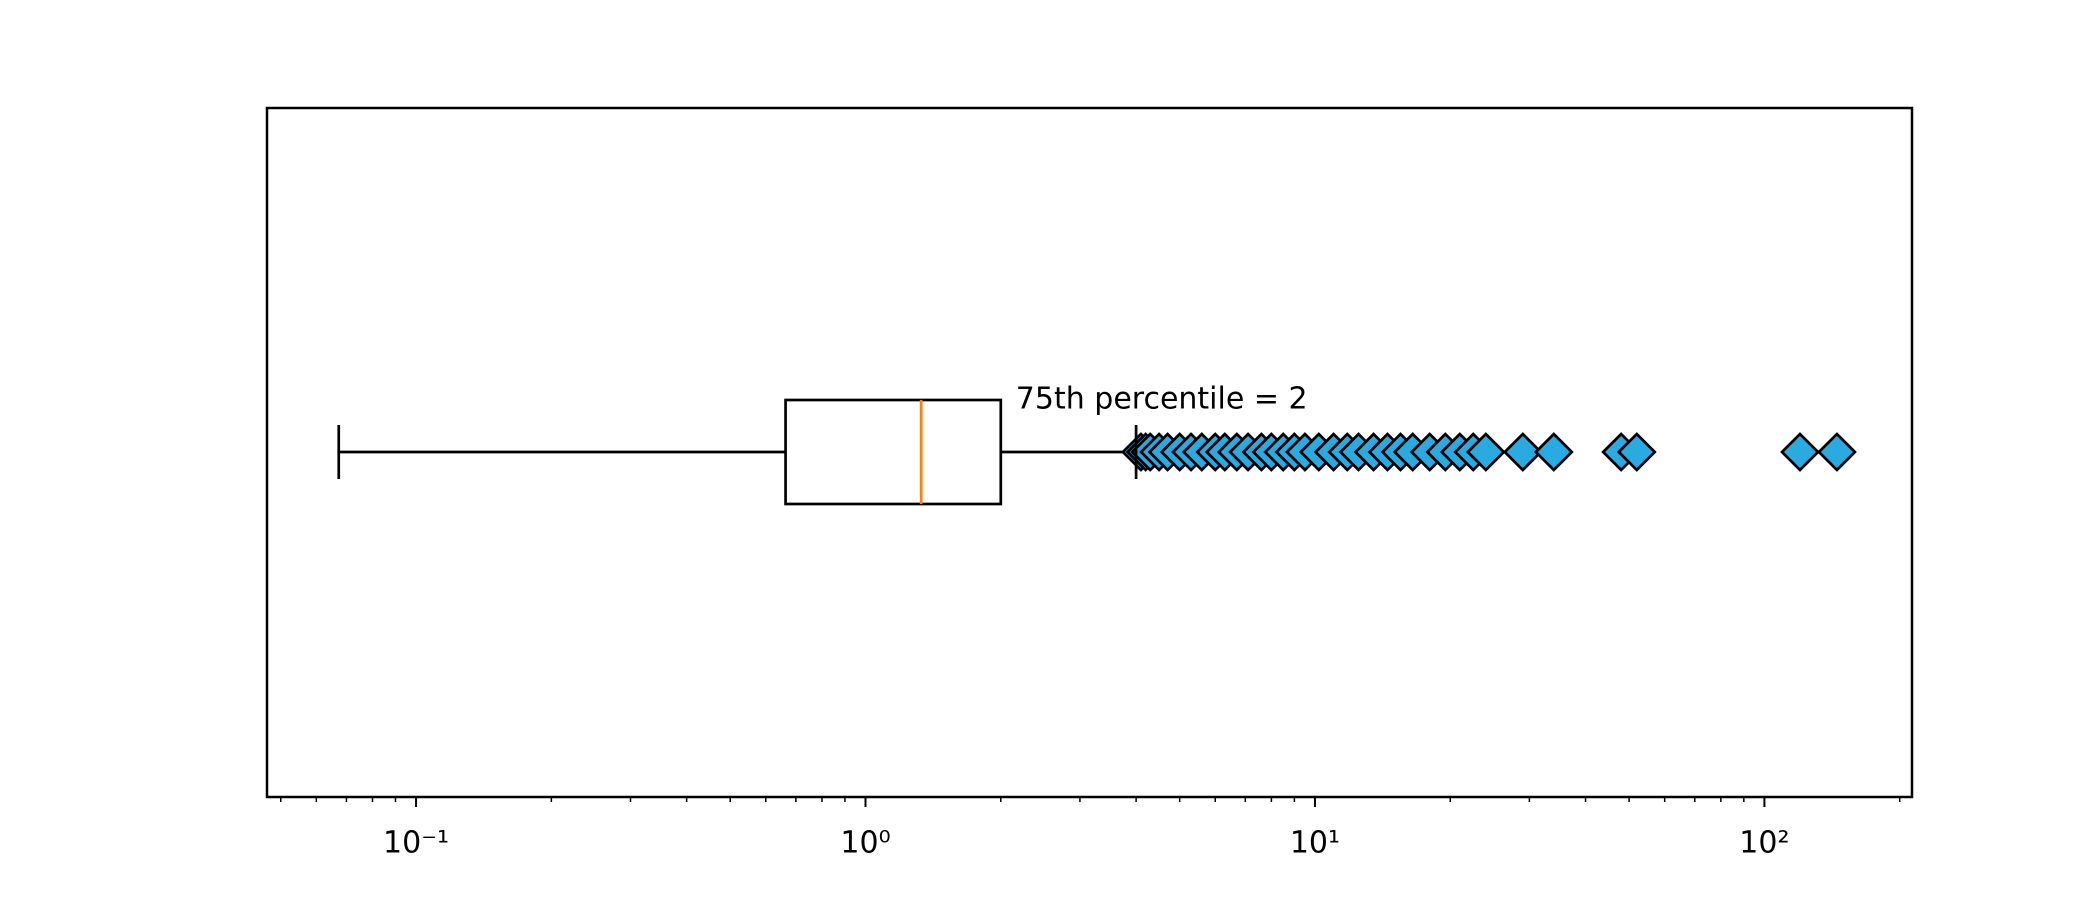 This screenshot has width=2100, height=900. Describe the element at coordinates (865, 843) in the screenshot. I see `x-tick-label: 10⁰` at that location.